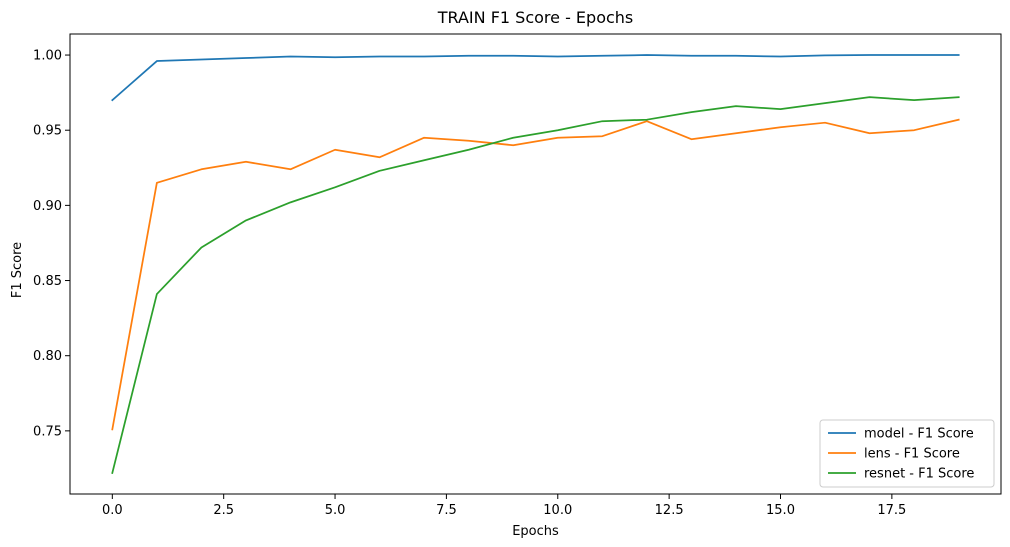 Image resolution: width=1010 pixels, height=547 pixels. What do you see at coordinates (919, 474) in the screenshot?
I see `legend-label-2: resnet - F1 Score` at bounding box center [919, 474].